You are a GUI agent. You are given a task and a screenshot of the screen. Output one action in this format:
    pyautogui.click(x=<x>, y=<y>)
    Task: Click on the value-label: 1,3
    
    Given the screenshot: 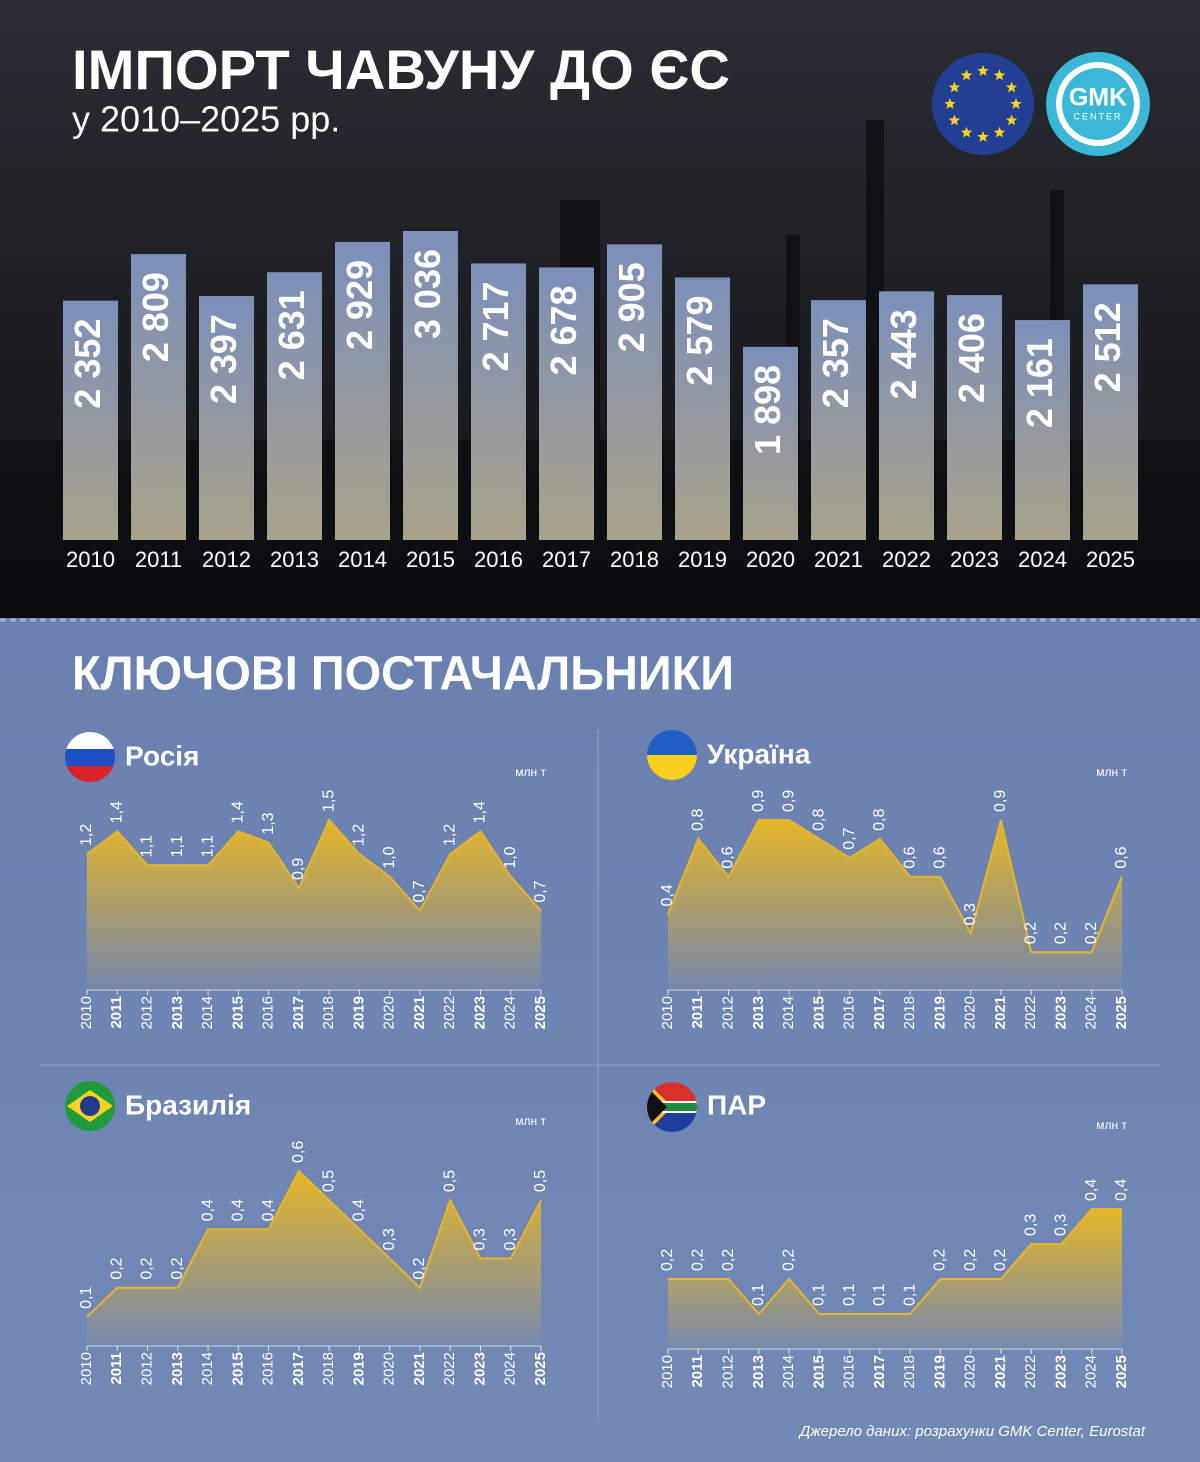 What is the action you would take?
    pyautogui.click(x=268, y=823)
    